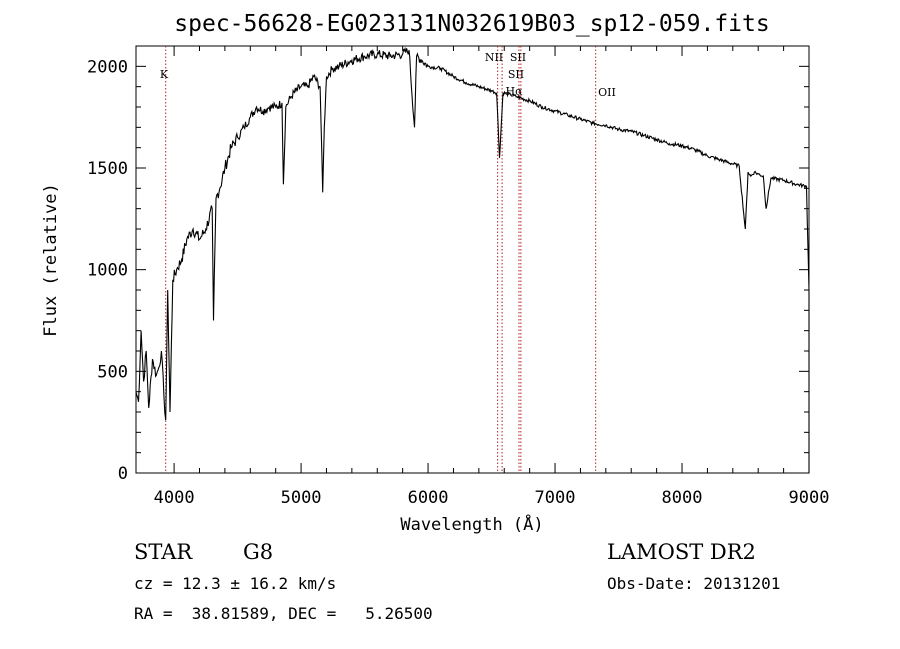 The image size is (900, 649). Describe the element at coordinates (163, 552) in the screenshot. I see `object-class: STAR` at that location.